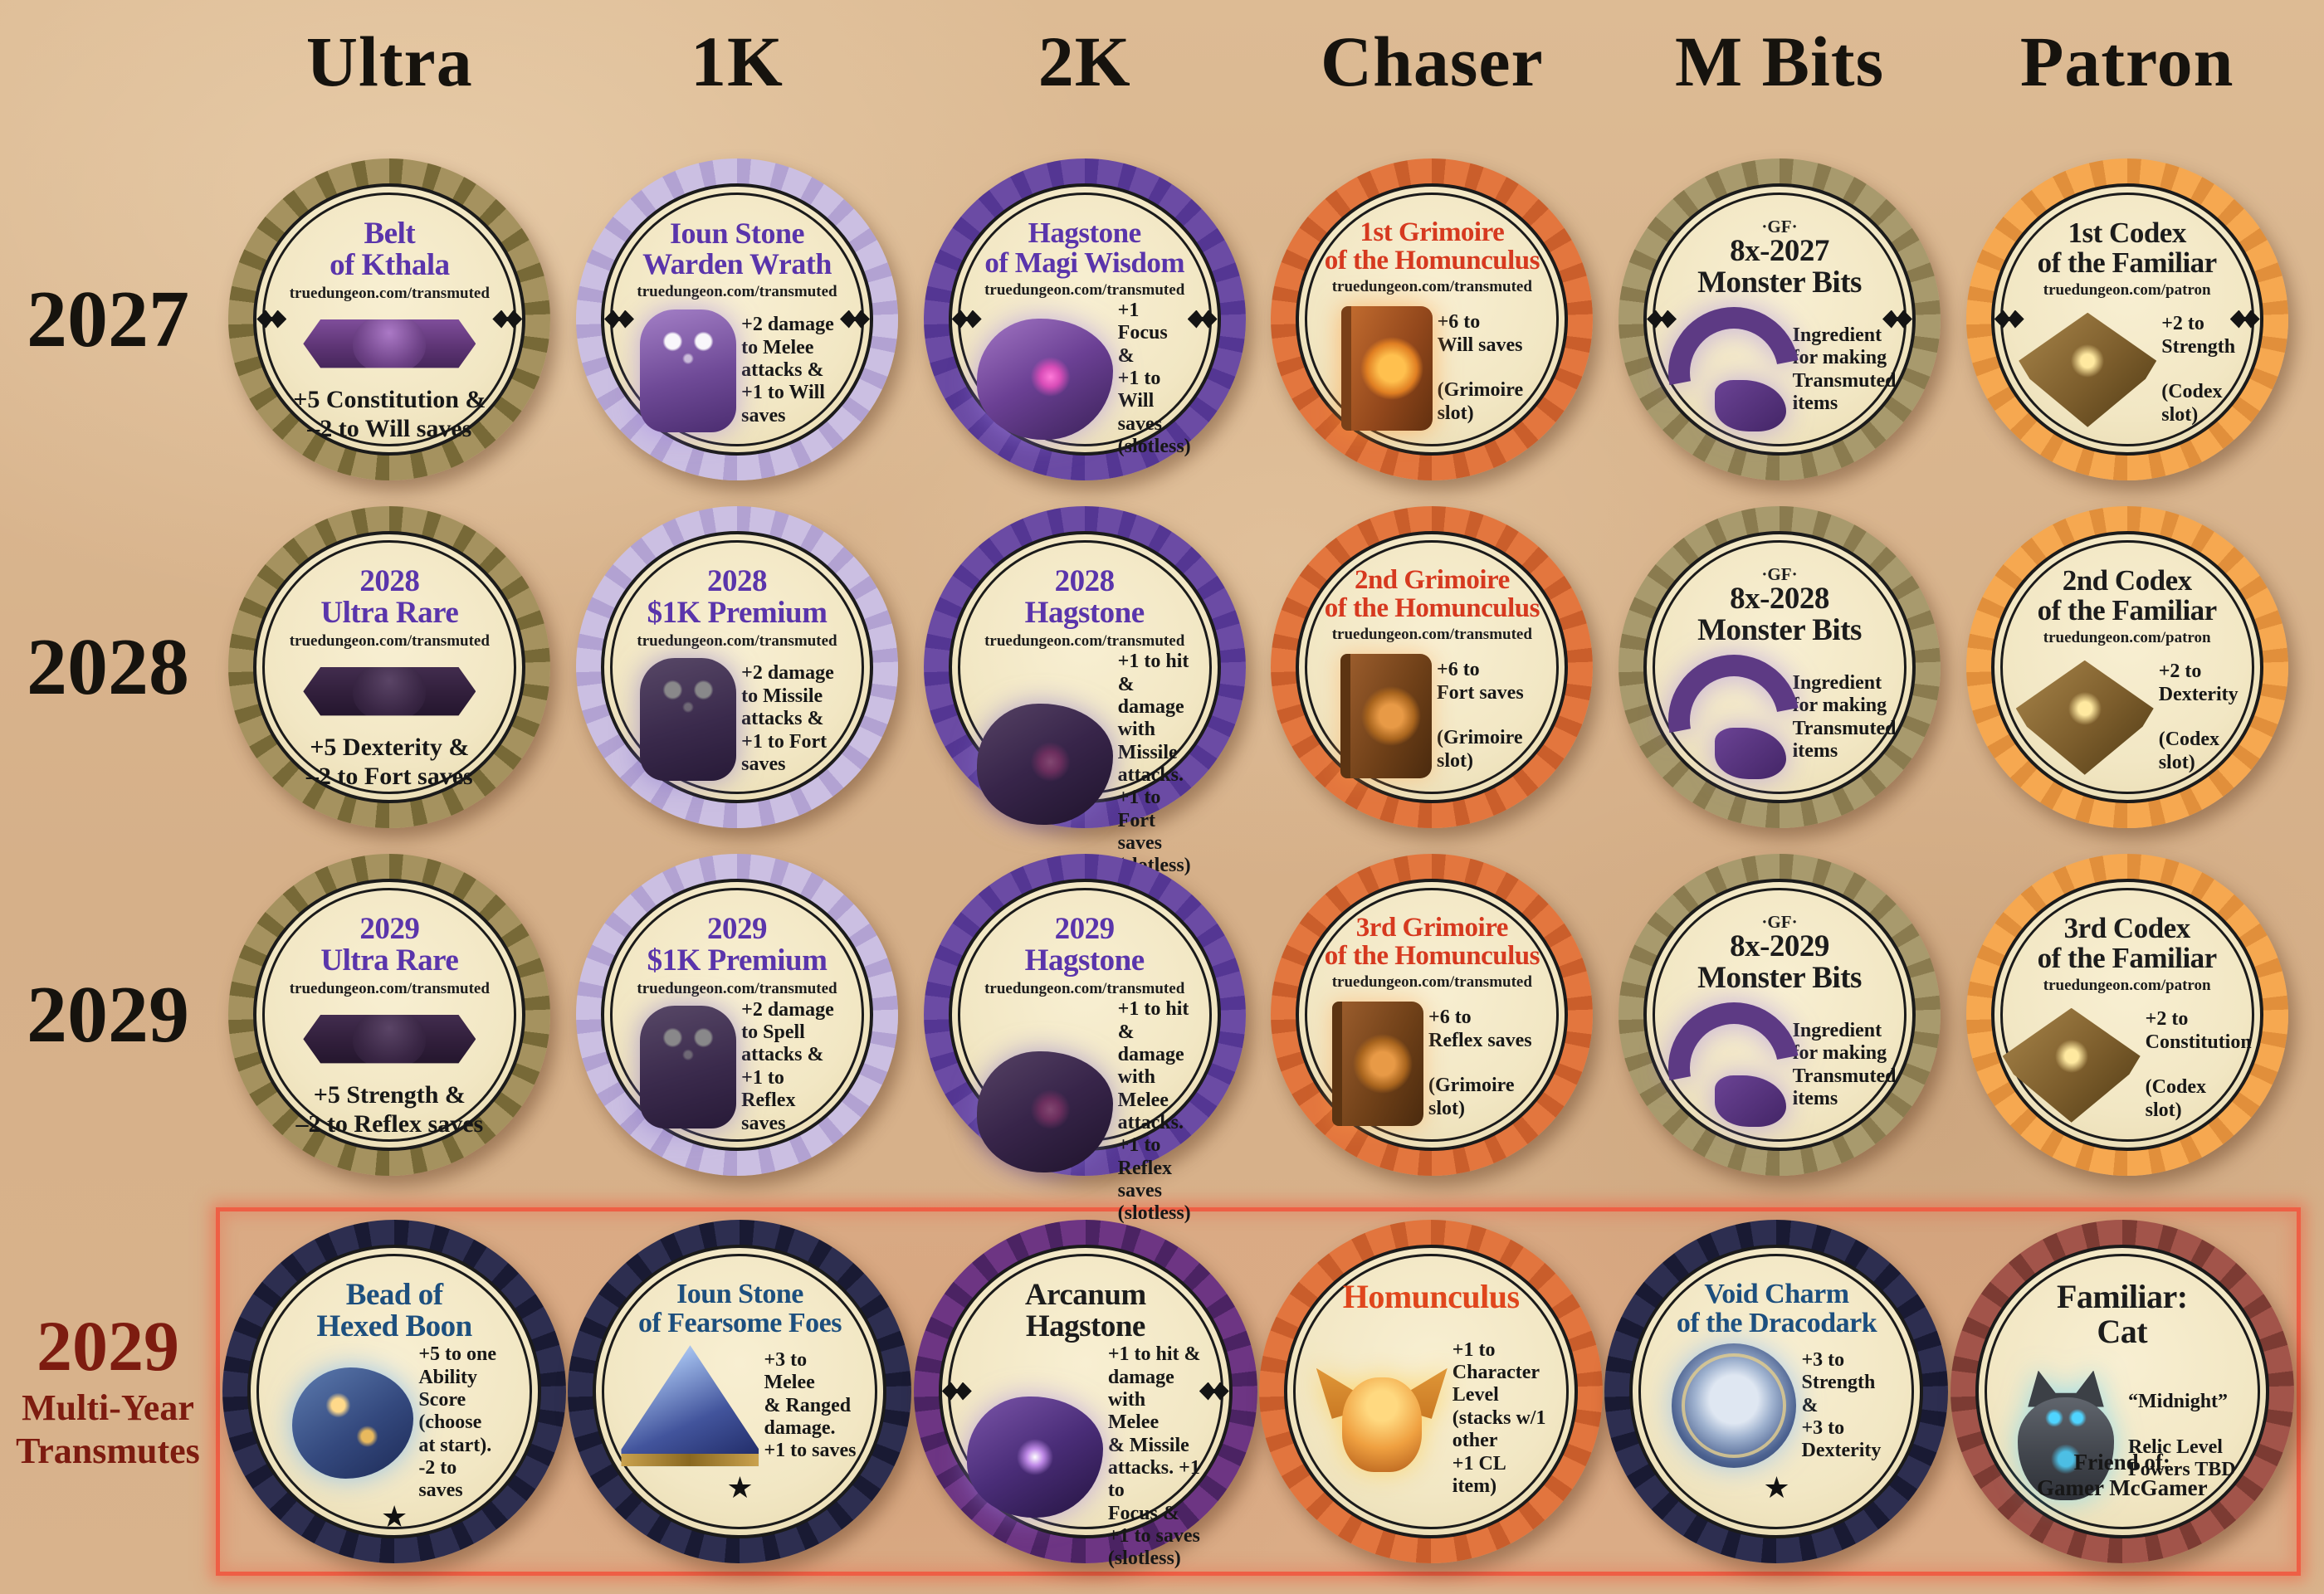 This screenshot has height=1594, width=2324. What do you see at coordinates (689, 370) in the screenshot?
I see `owl-ioun-stone-art` at bounding box center [689, 370].